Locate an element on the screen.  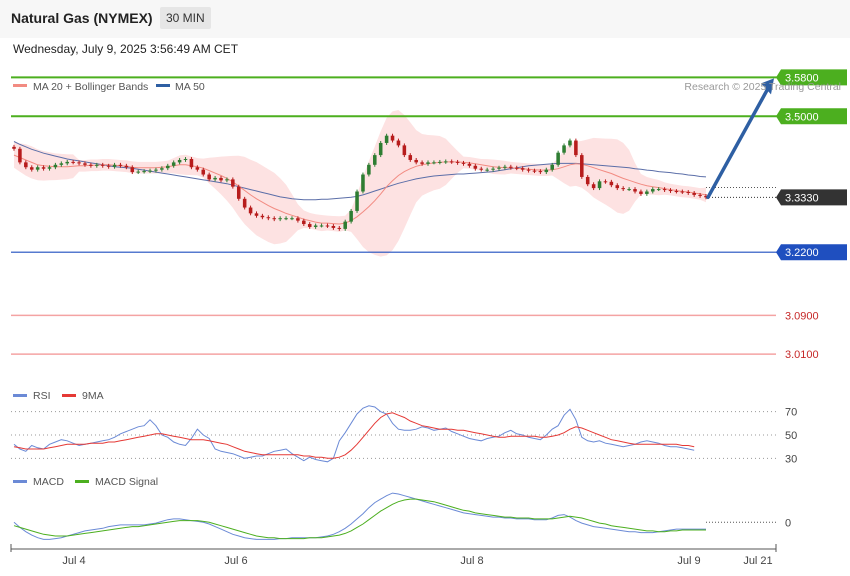
level-label-4: 3.0100 is located at coordinates (802, 355).